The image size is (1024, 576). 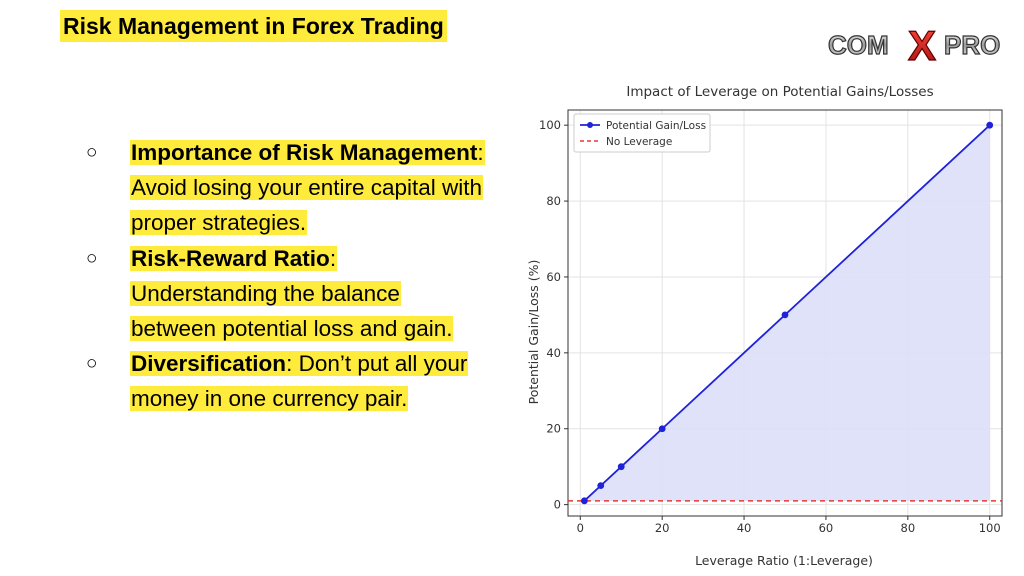 What do you see at coordinates (990, 528) in the screenshot?
I see `x-tick-label: 100` at bounding box center [990, 528].